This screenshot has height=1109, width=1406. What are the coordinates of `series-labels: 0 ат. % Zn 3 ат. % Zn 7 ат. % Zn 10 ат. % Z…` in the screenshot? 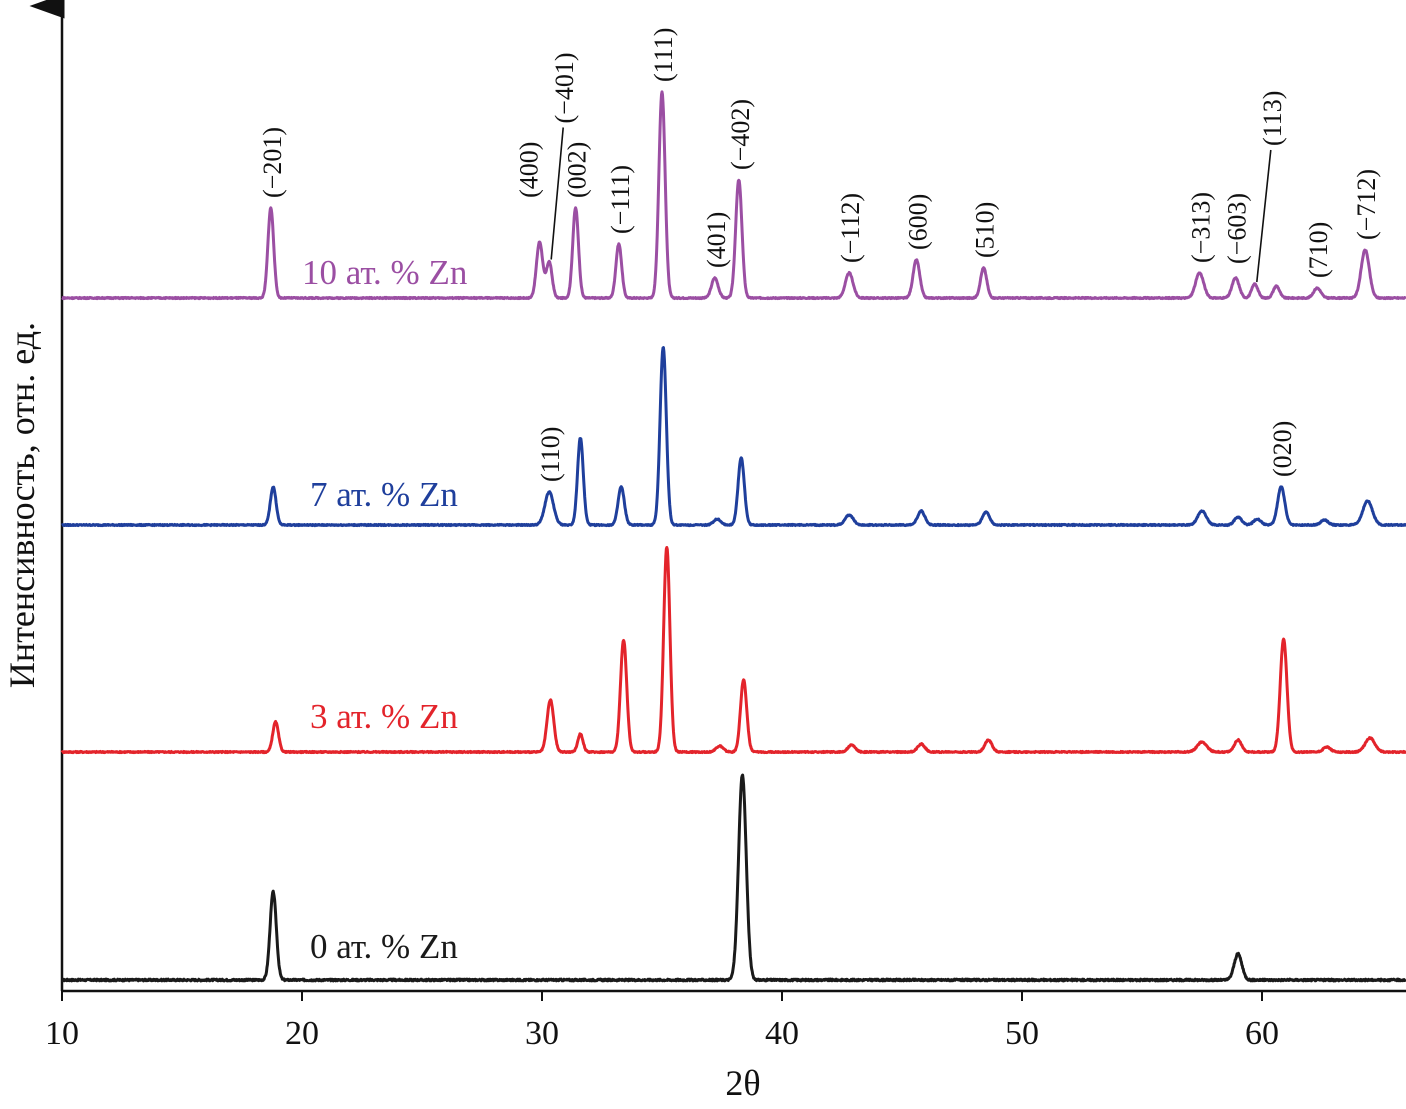 It's located at (384, 609).